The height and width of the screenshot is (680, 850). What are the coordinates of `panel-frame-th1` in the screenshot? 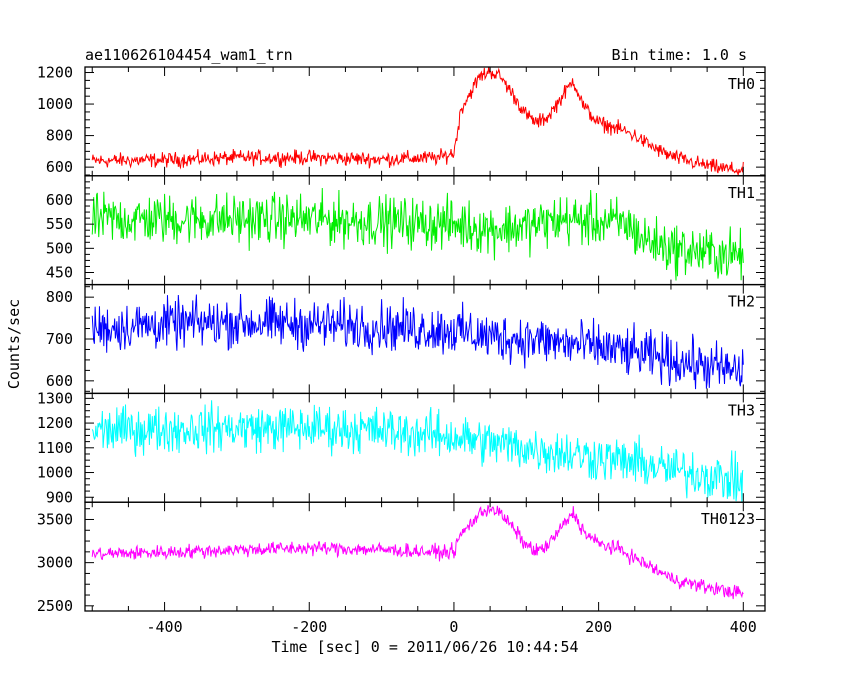 It's located at (425, 230).